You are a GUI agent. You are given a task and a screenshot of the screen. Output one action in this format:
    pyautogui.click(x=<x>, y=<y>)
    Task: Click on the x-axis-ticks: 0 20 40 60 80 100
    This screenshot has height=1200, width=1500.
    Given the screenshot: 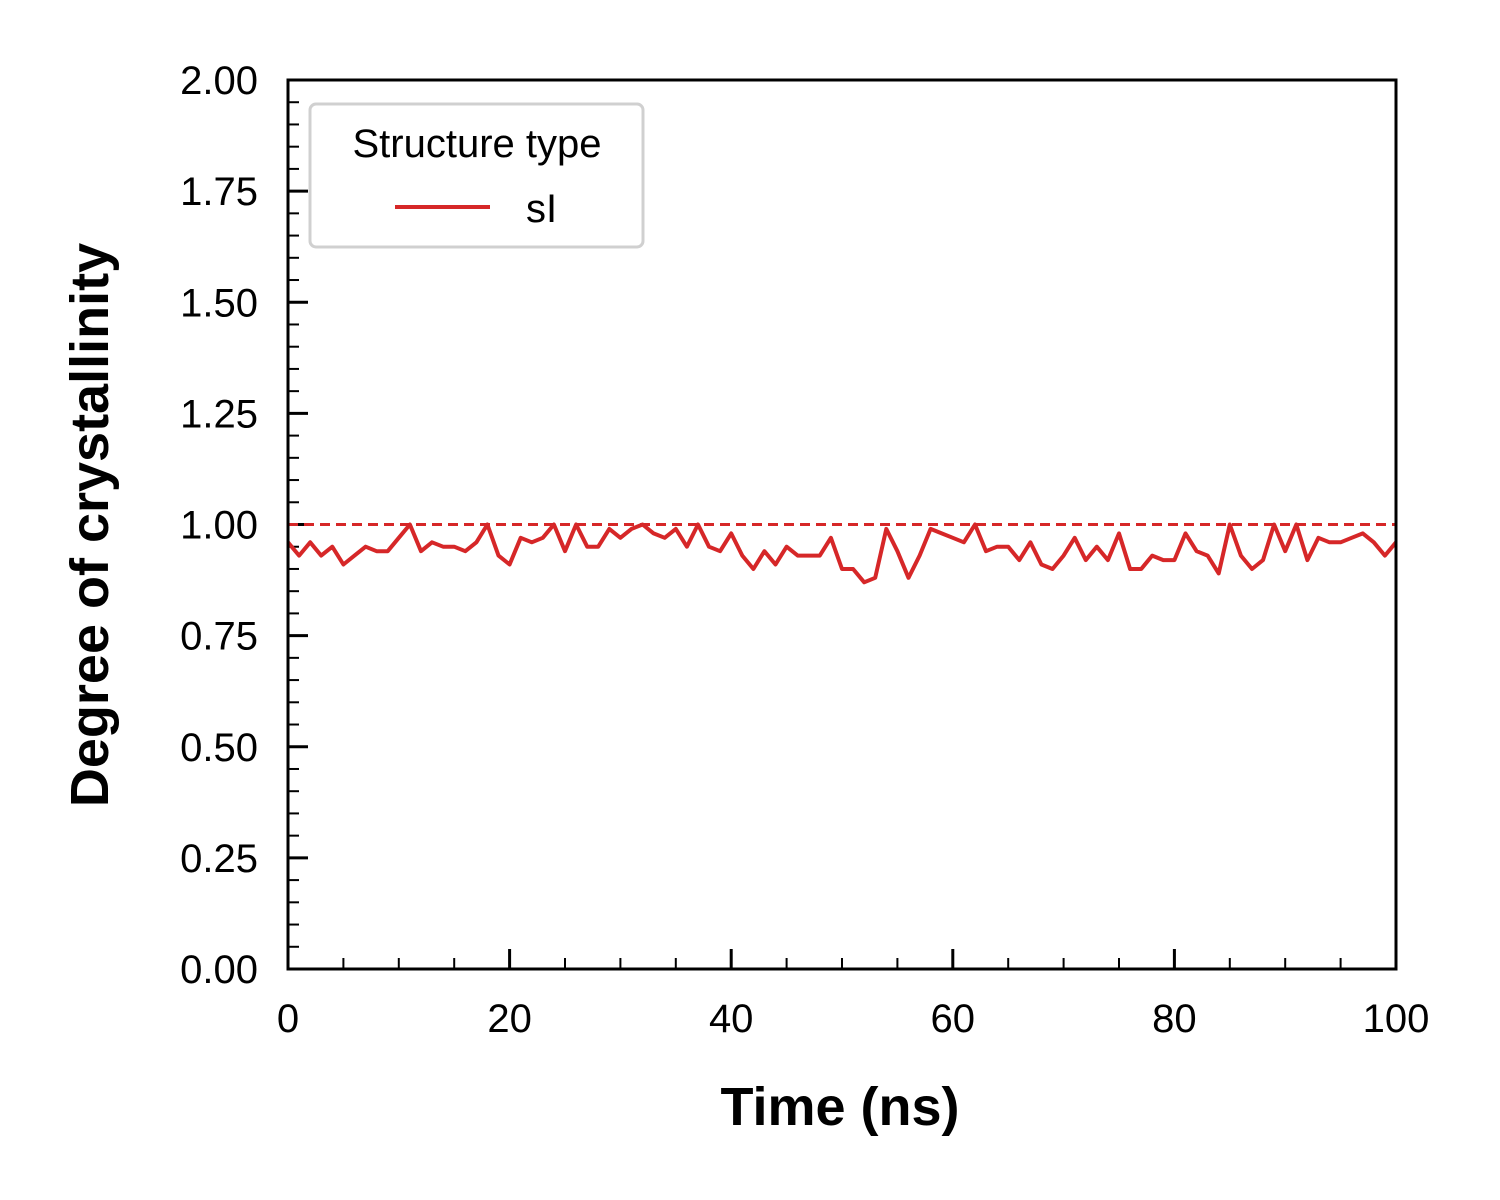 What is the action you would take?
    pyautogui.click(x=853, y=995)
    